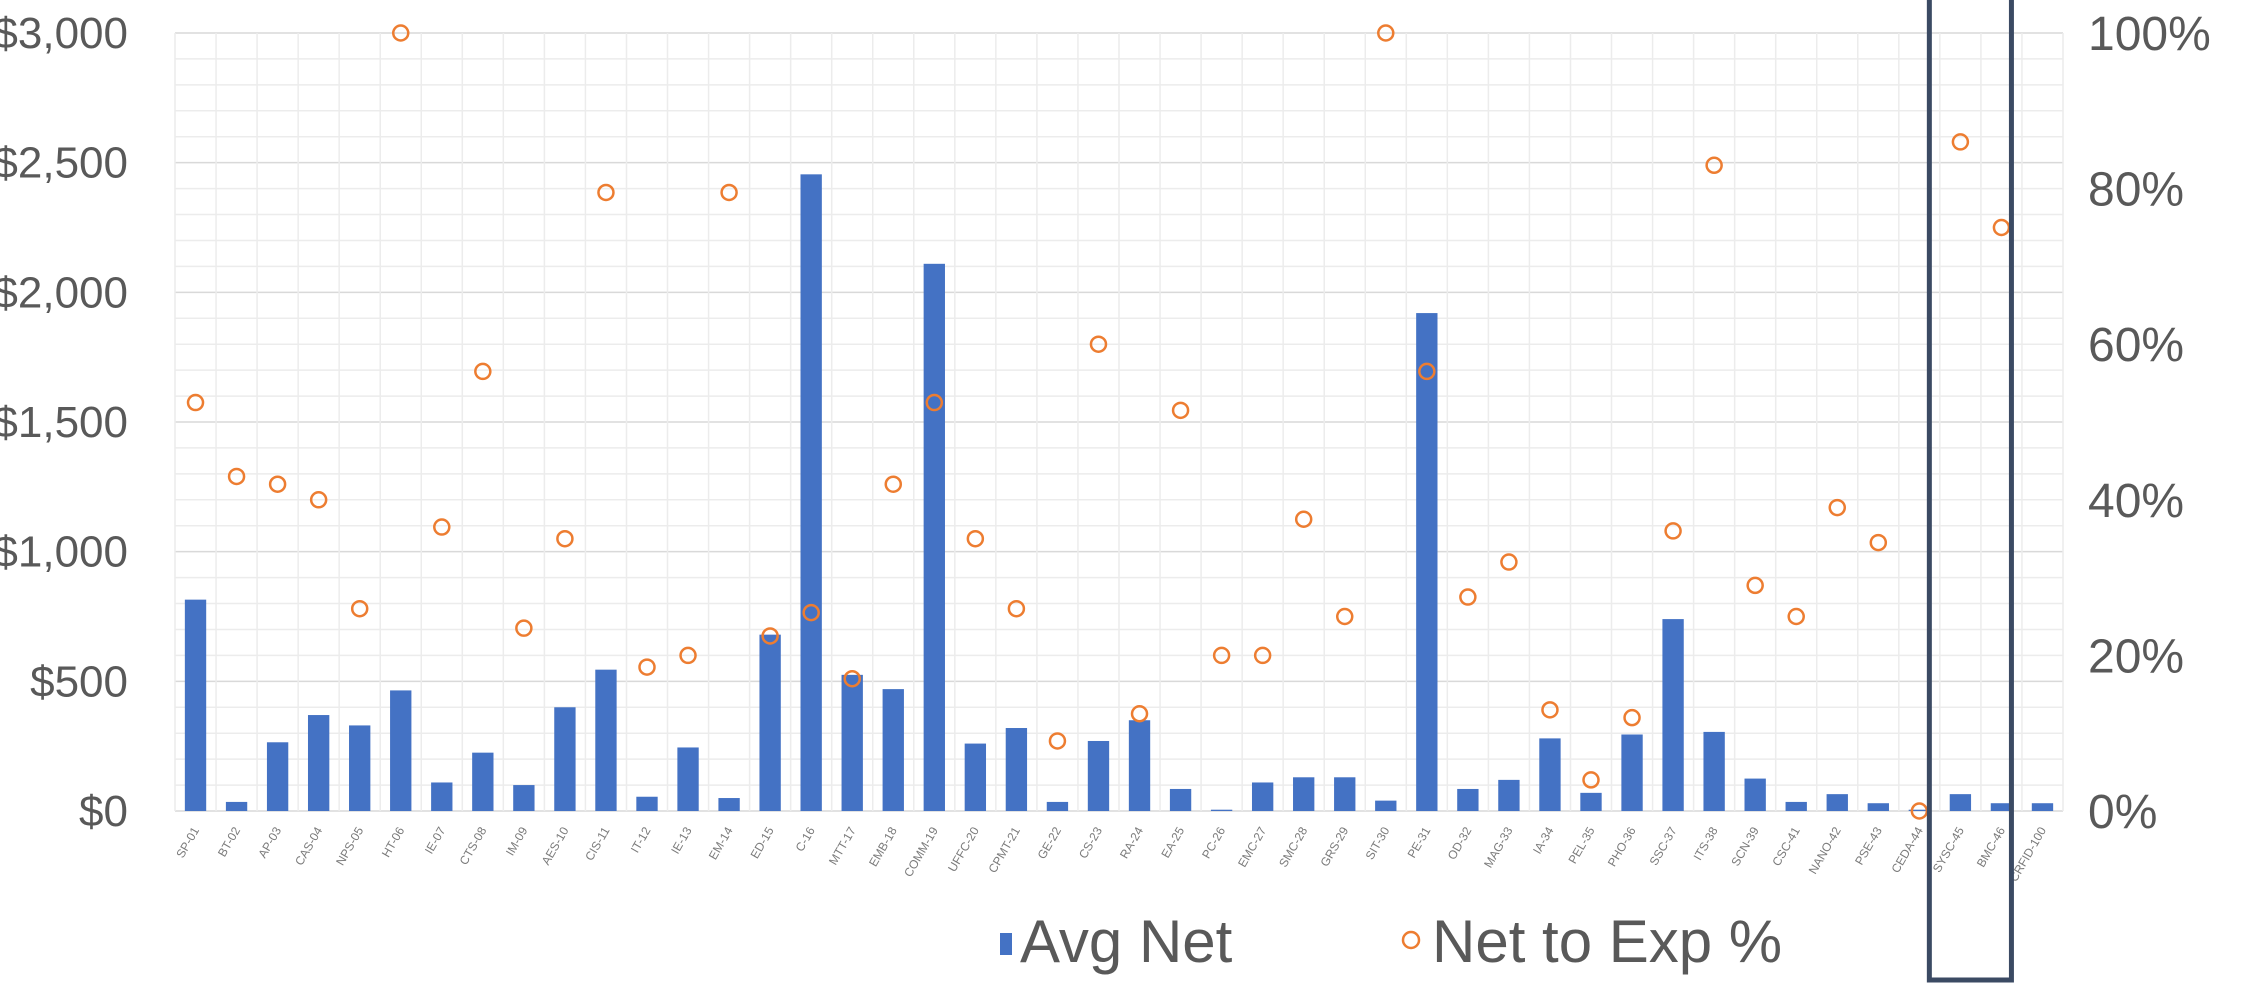 Image resolution: width=2259 pixels, height=984 pixels. I want to click on x-tick: COMM-19, so click(921, 851).